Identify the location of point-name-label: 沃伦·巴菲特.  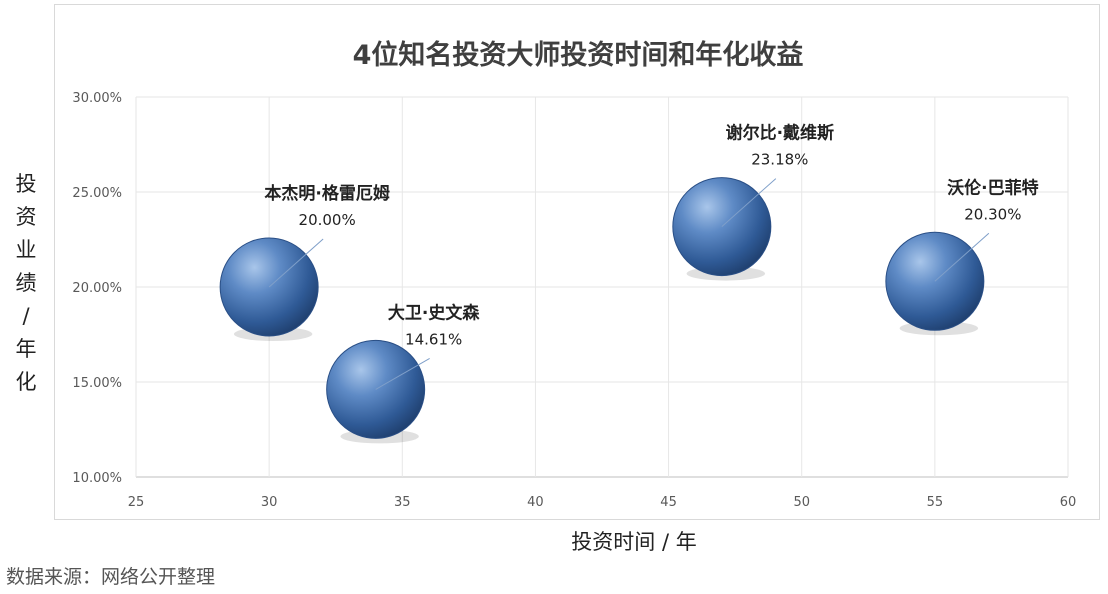
(992, 187).